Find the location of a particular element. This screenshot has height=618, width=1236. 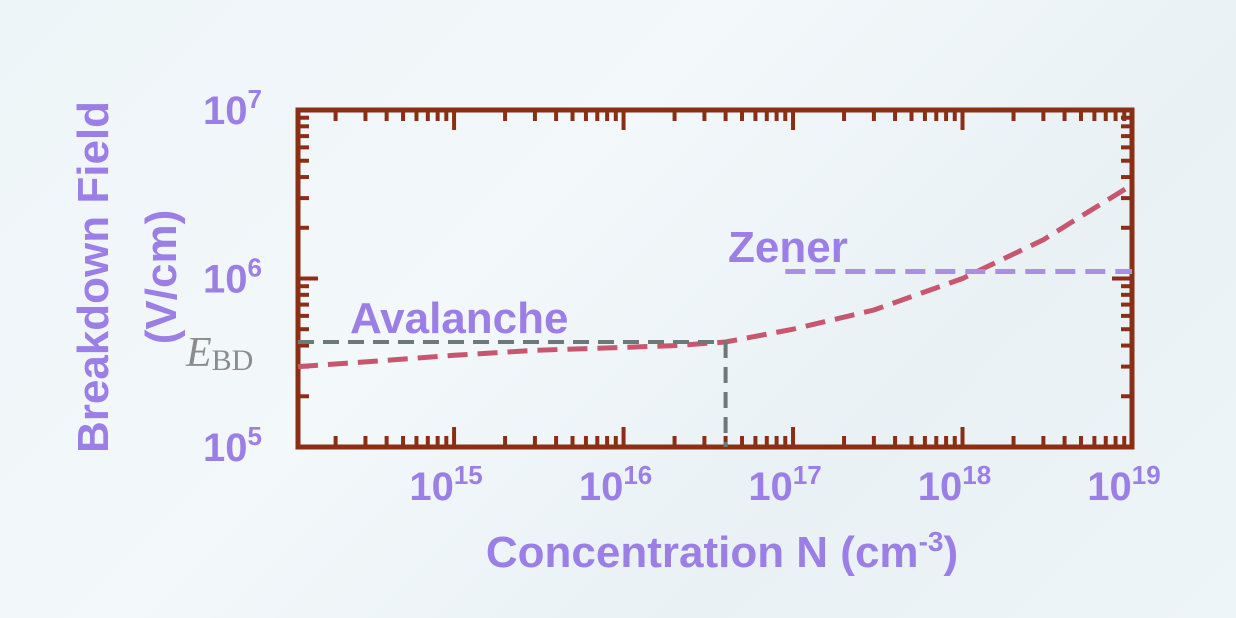

x-axis-label-superscript: -3 is located at coordinates (931, 541).